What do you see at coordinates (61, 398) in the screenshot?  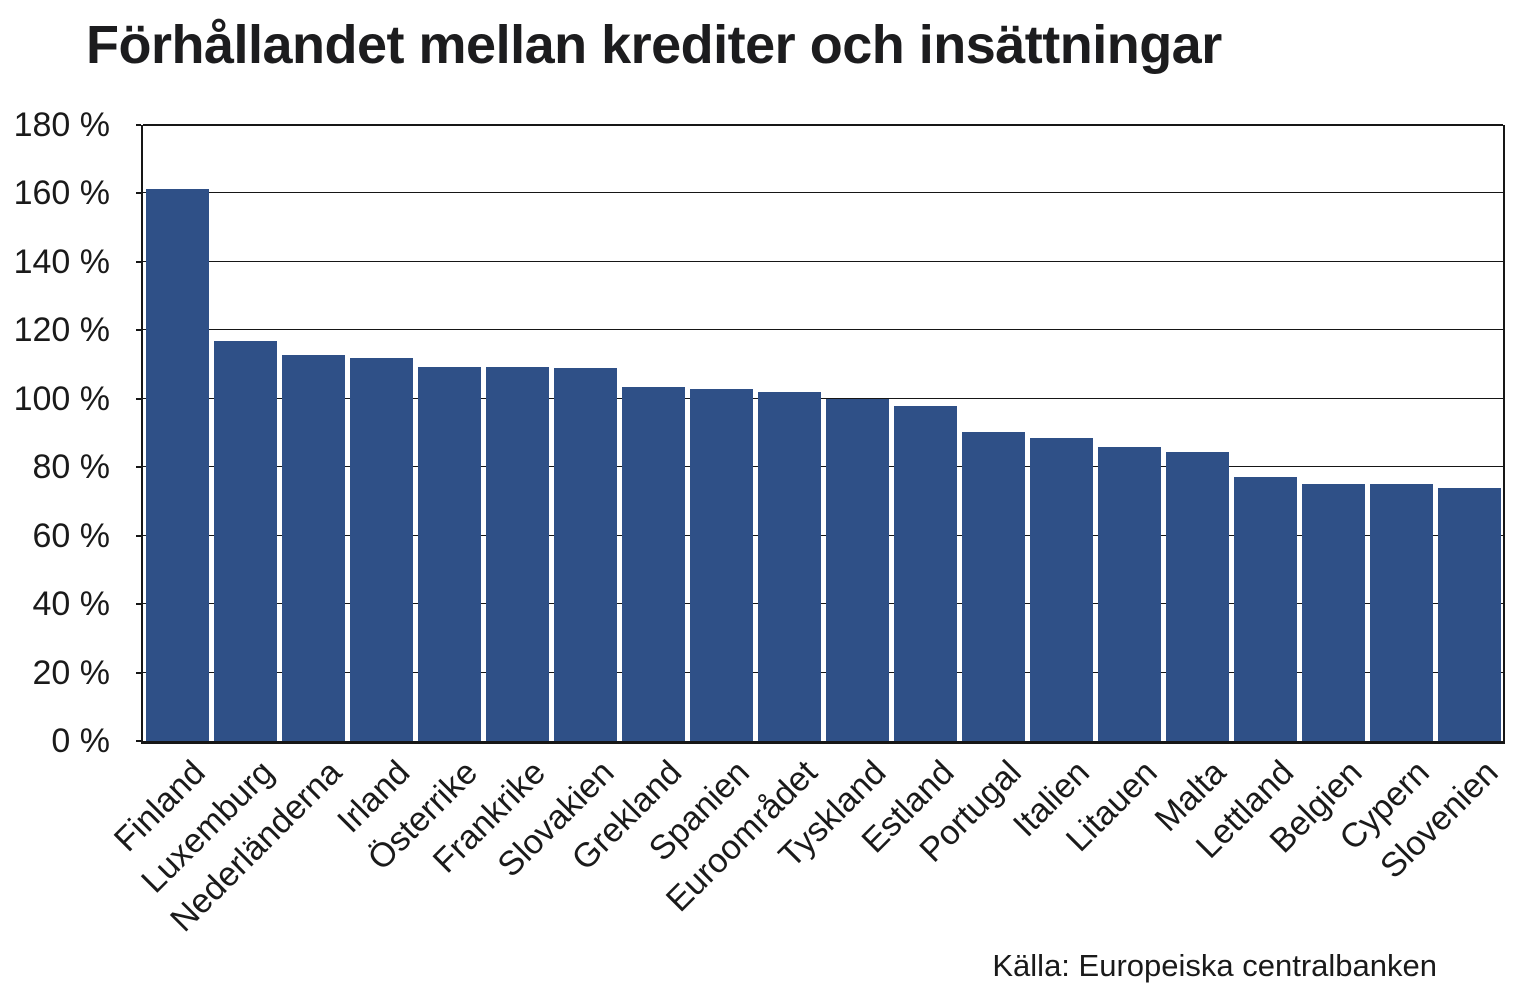 I see `y-axis-tick-label: 100 %` at bounding box center [61, 398].